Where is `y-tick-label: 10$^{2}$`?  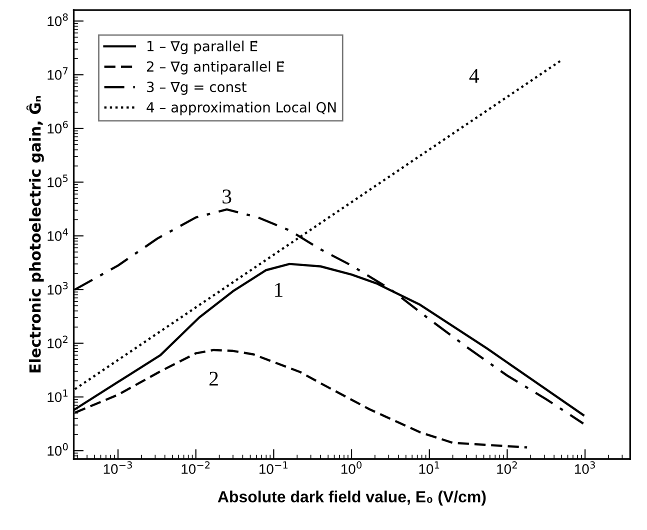
y-tick-label: 10$^{2}$ is located at coordinates (58, 342).